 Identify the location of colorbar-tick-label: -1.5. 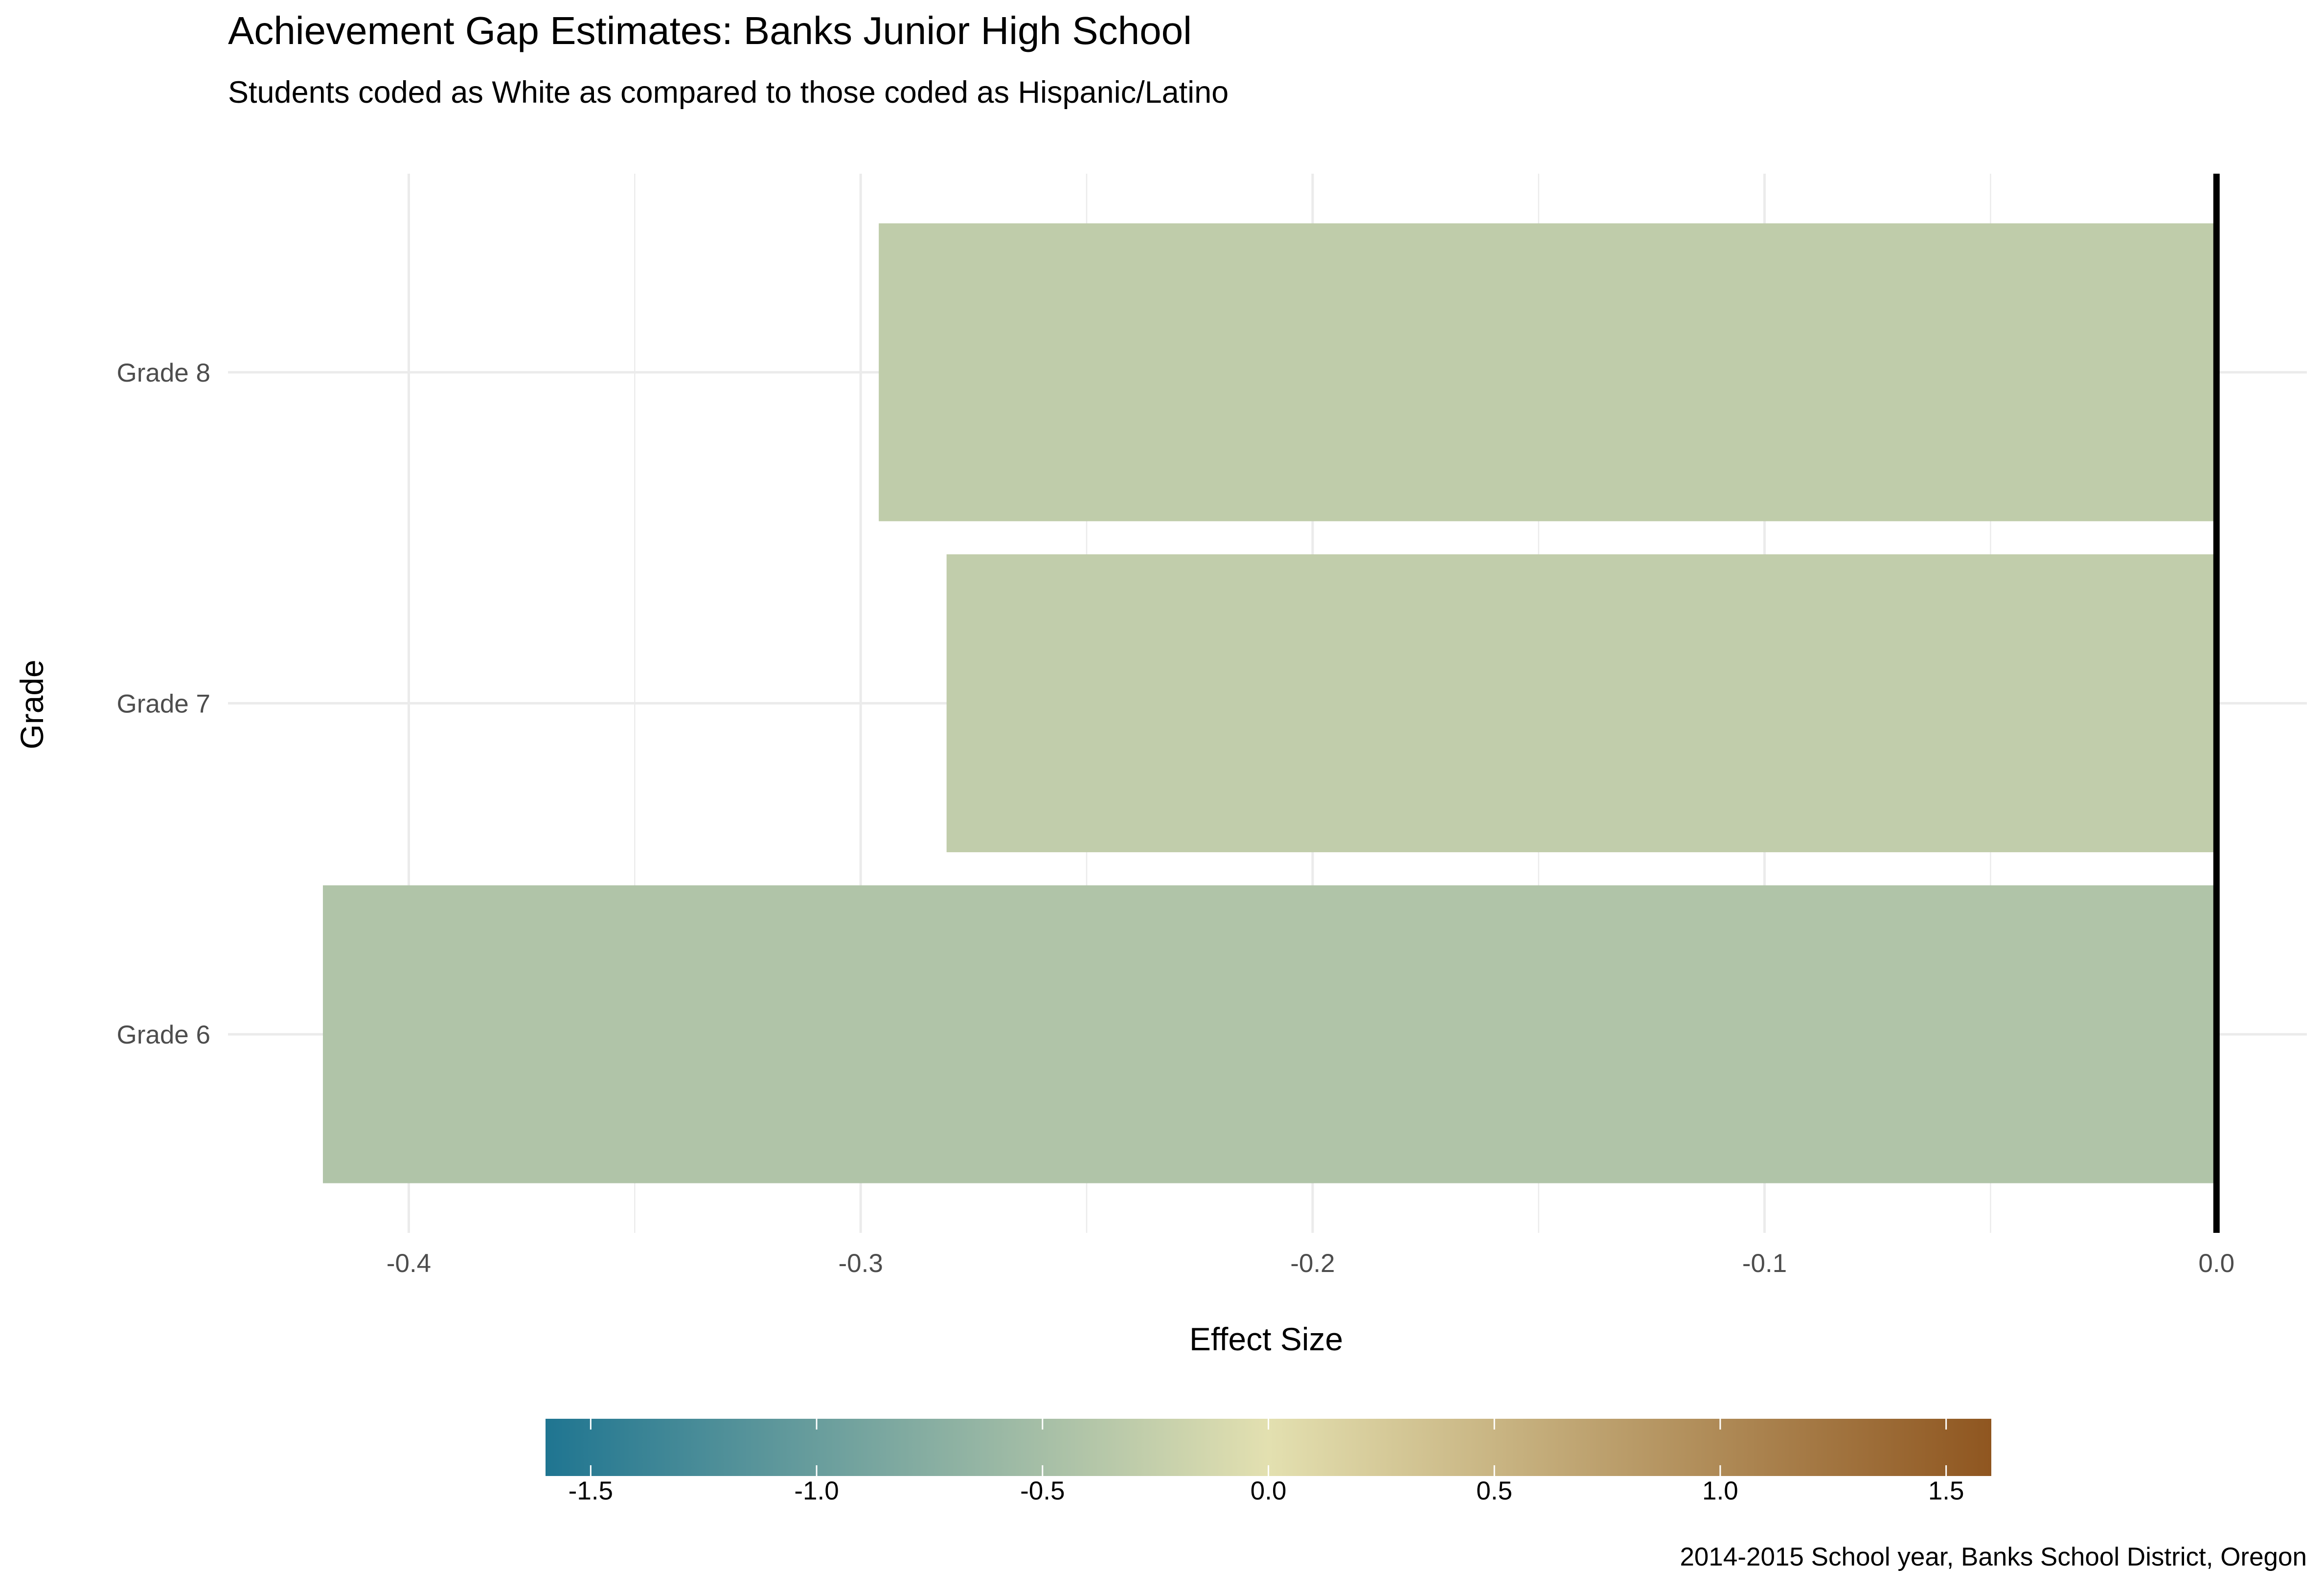
(591, 1491).